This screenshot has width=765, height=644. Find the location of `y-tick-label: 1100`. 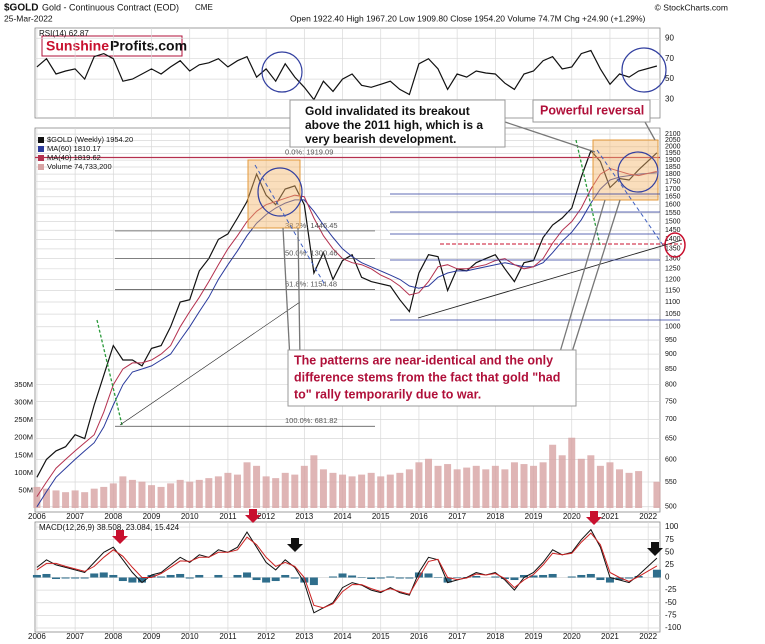

y-tick-label: 1100 is located at coordinates (672, 302).